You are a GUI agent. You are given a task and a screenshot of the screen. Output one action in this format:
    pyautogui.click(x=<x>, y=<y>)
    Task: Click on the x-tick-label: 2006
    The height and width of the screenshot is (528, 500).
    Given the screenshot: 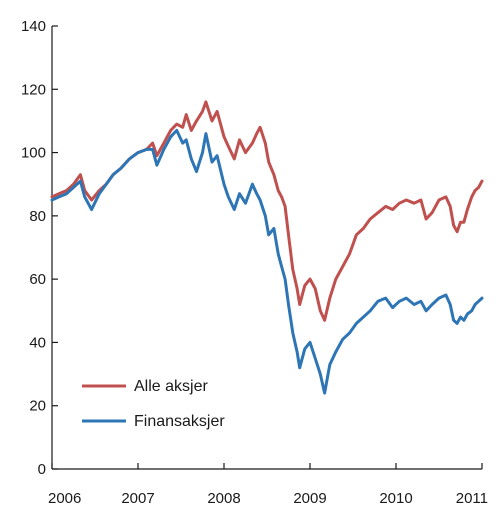 What is the action you would take?
    pyautogui.click(x=64, y=498)
    